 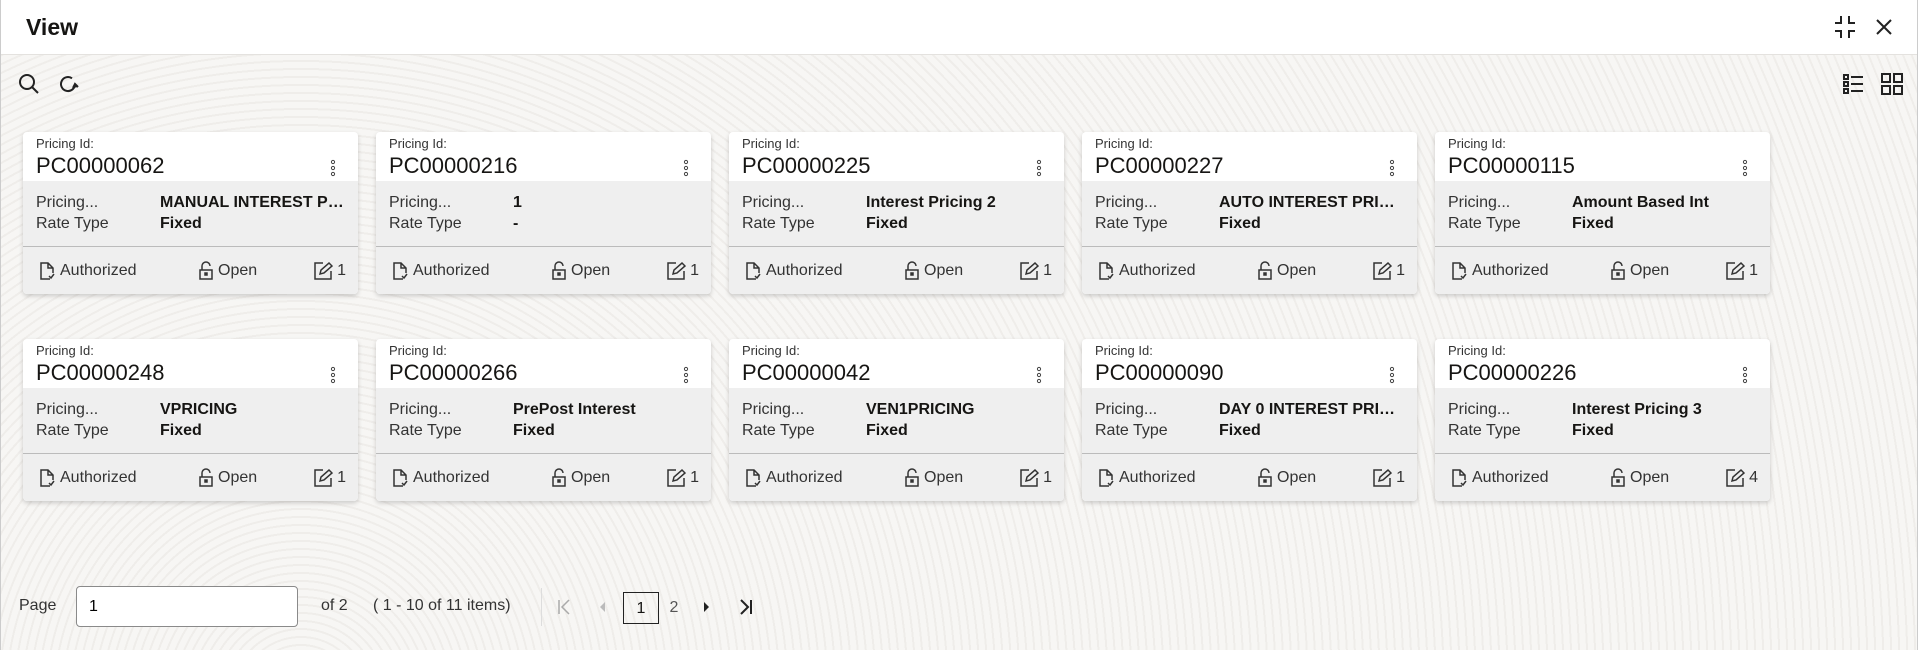 What do you see at coordinates (1854, 84) in the screenshot?
I see `list-view-icon` at bounding box center [1854, 84].